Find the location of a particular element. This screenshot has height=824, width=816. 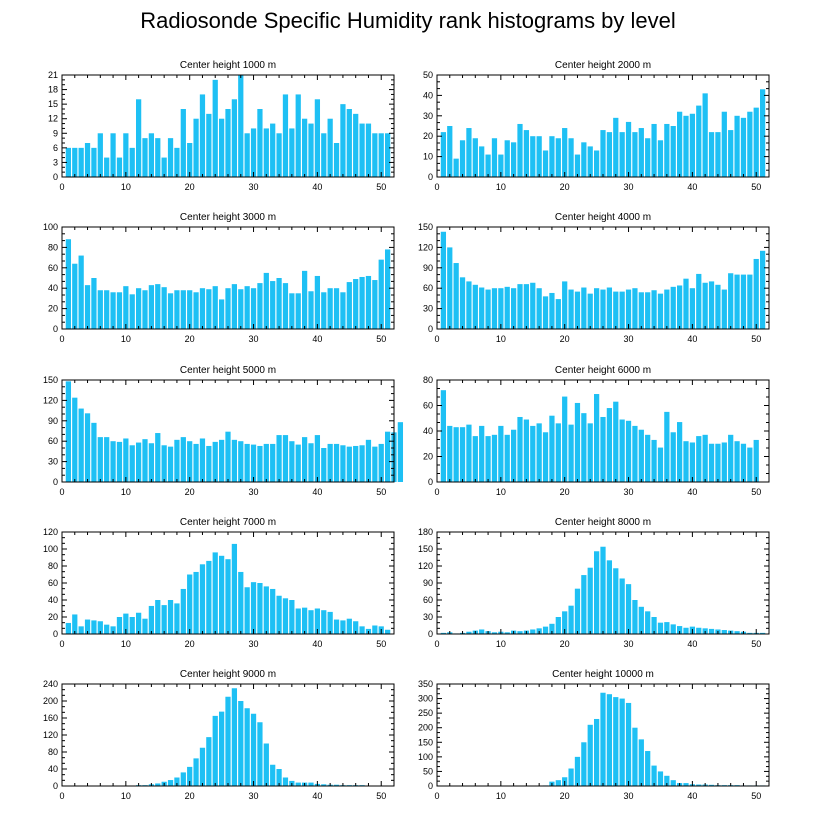

y-tick-label: 180 is located at coordinates (425, 532).